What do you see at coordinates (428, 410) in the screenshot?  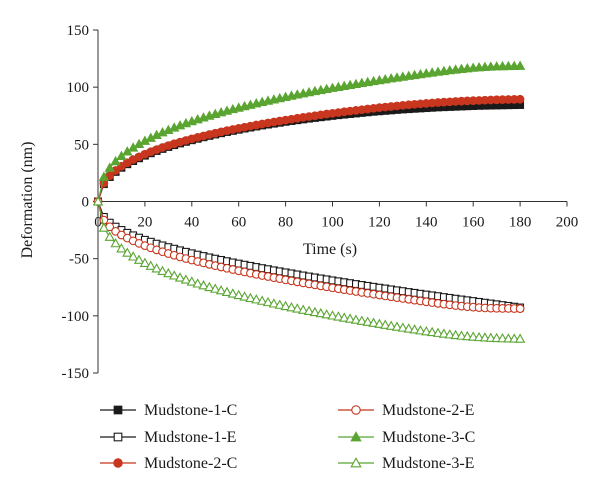 I see `legend-label: Mudstone-2-E` at bounding box center [428, 410].